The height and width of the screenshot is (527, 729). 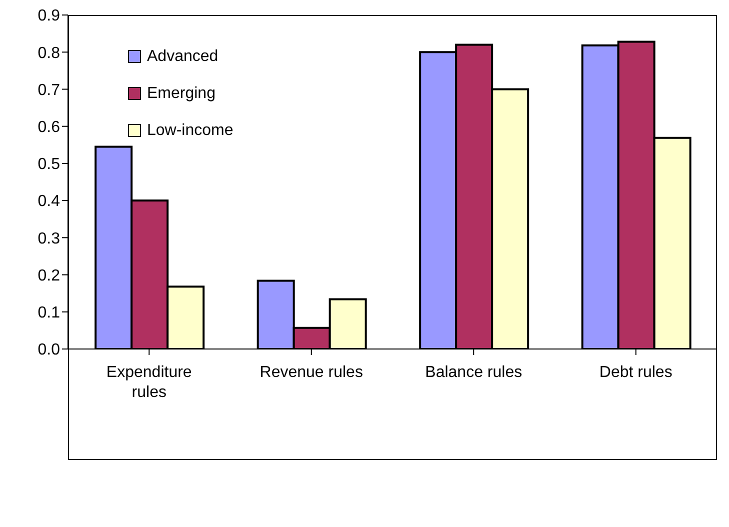 What do you see at coordinates (635, 372) in the screenshot?
I see `x-tick-label: Debt rules` at bounding box center [635, 372].